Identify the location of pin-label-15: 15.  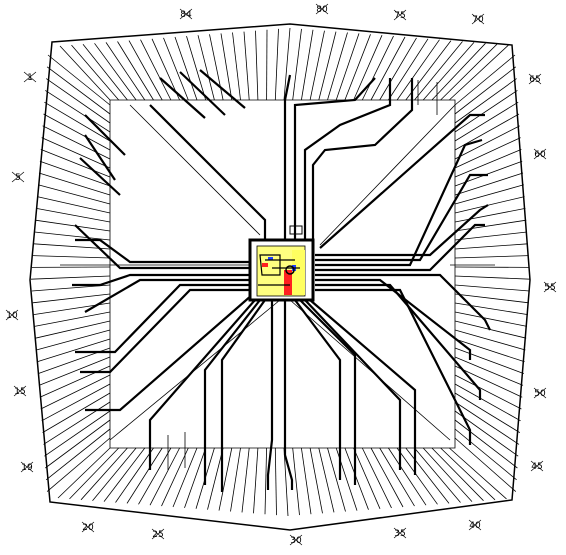
(19, 392).